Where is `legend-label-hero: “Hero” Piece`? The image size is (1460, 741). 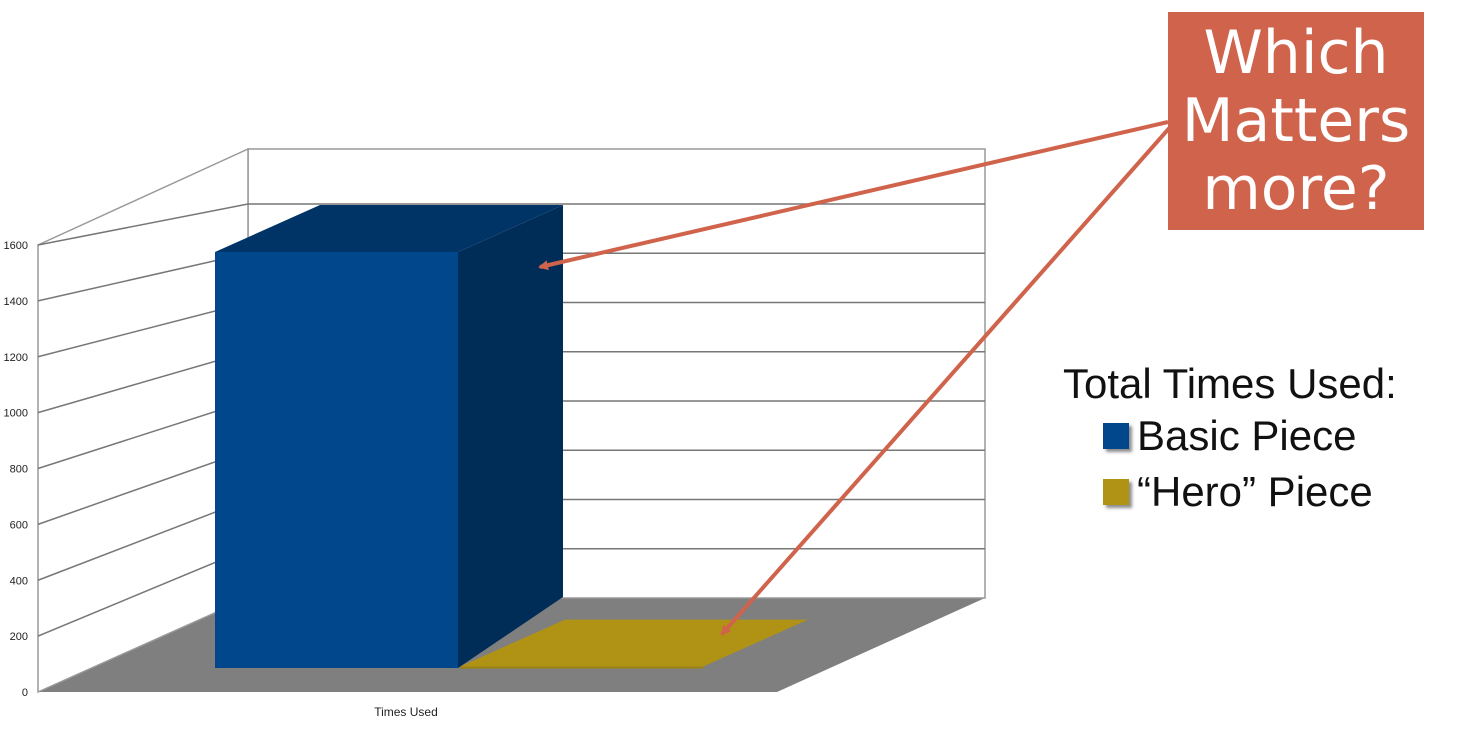 legend-label-hero: “Hero” Piece is located at coordinates (1255, 491).